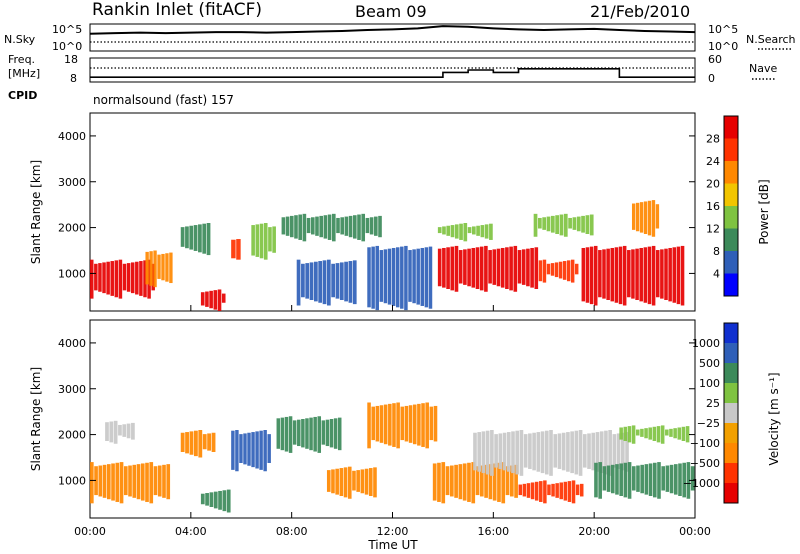 This screenshot has height=554, width=800. Describe the element at coordinates (709, 383) in the screenshot. I see `colorbar-tick-2: 100` at that location.